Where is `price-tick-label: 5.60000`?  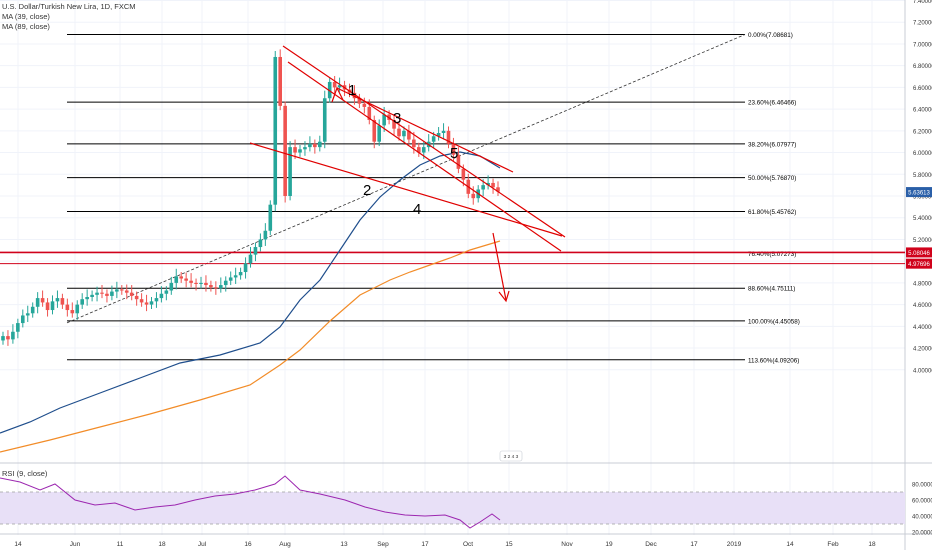
price-tick-label: 5.60000 is located at coordinates (922, 197).